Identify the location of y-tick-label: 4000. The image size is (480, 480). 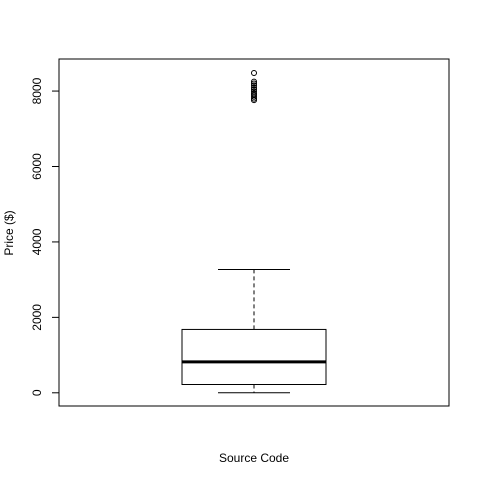
(37, 241).